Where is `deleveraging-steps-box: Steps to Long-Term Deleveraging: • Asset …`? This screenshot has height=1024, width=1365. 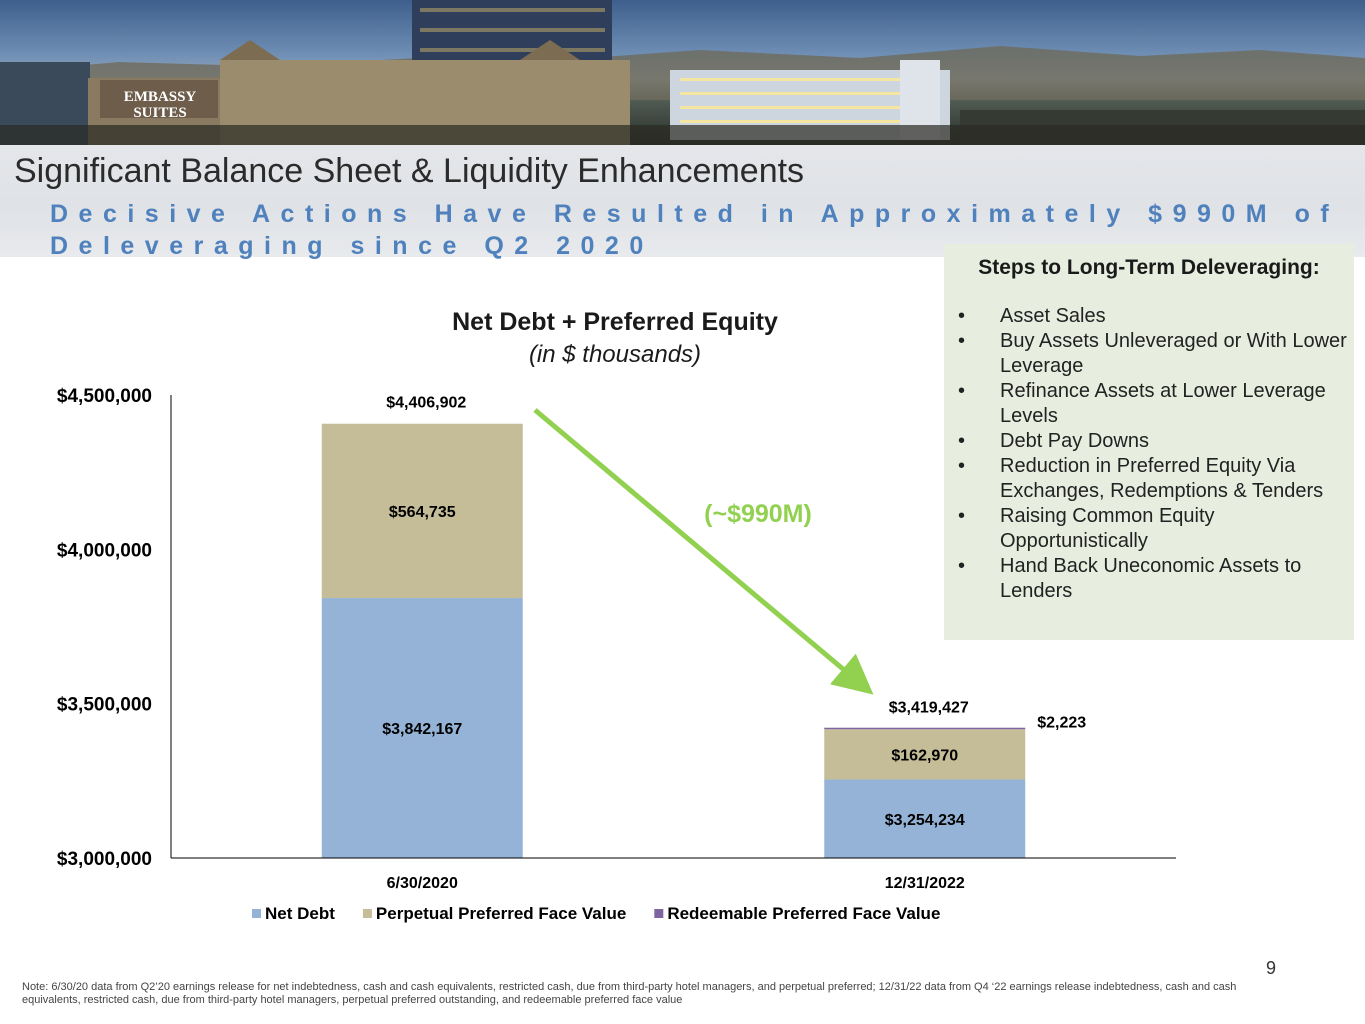 deleveraging-steps-box: Steps to Long-Term Deleveraging: • Asset … is located at coordinates (1149, 442).